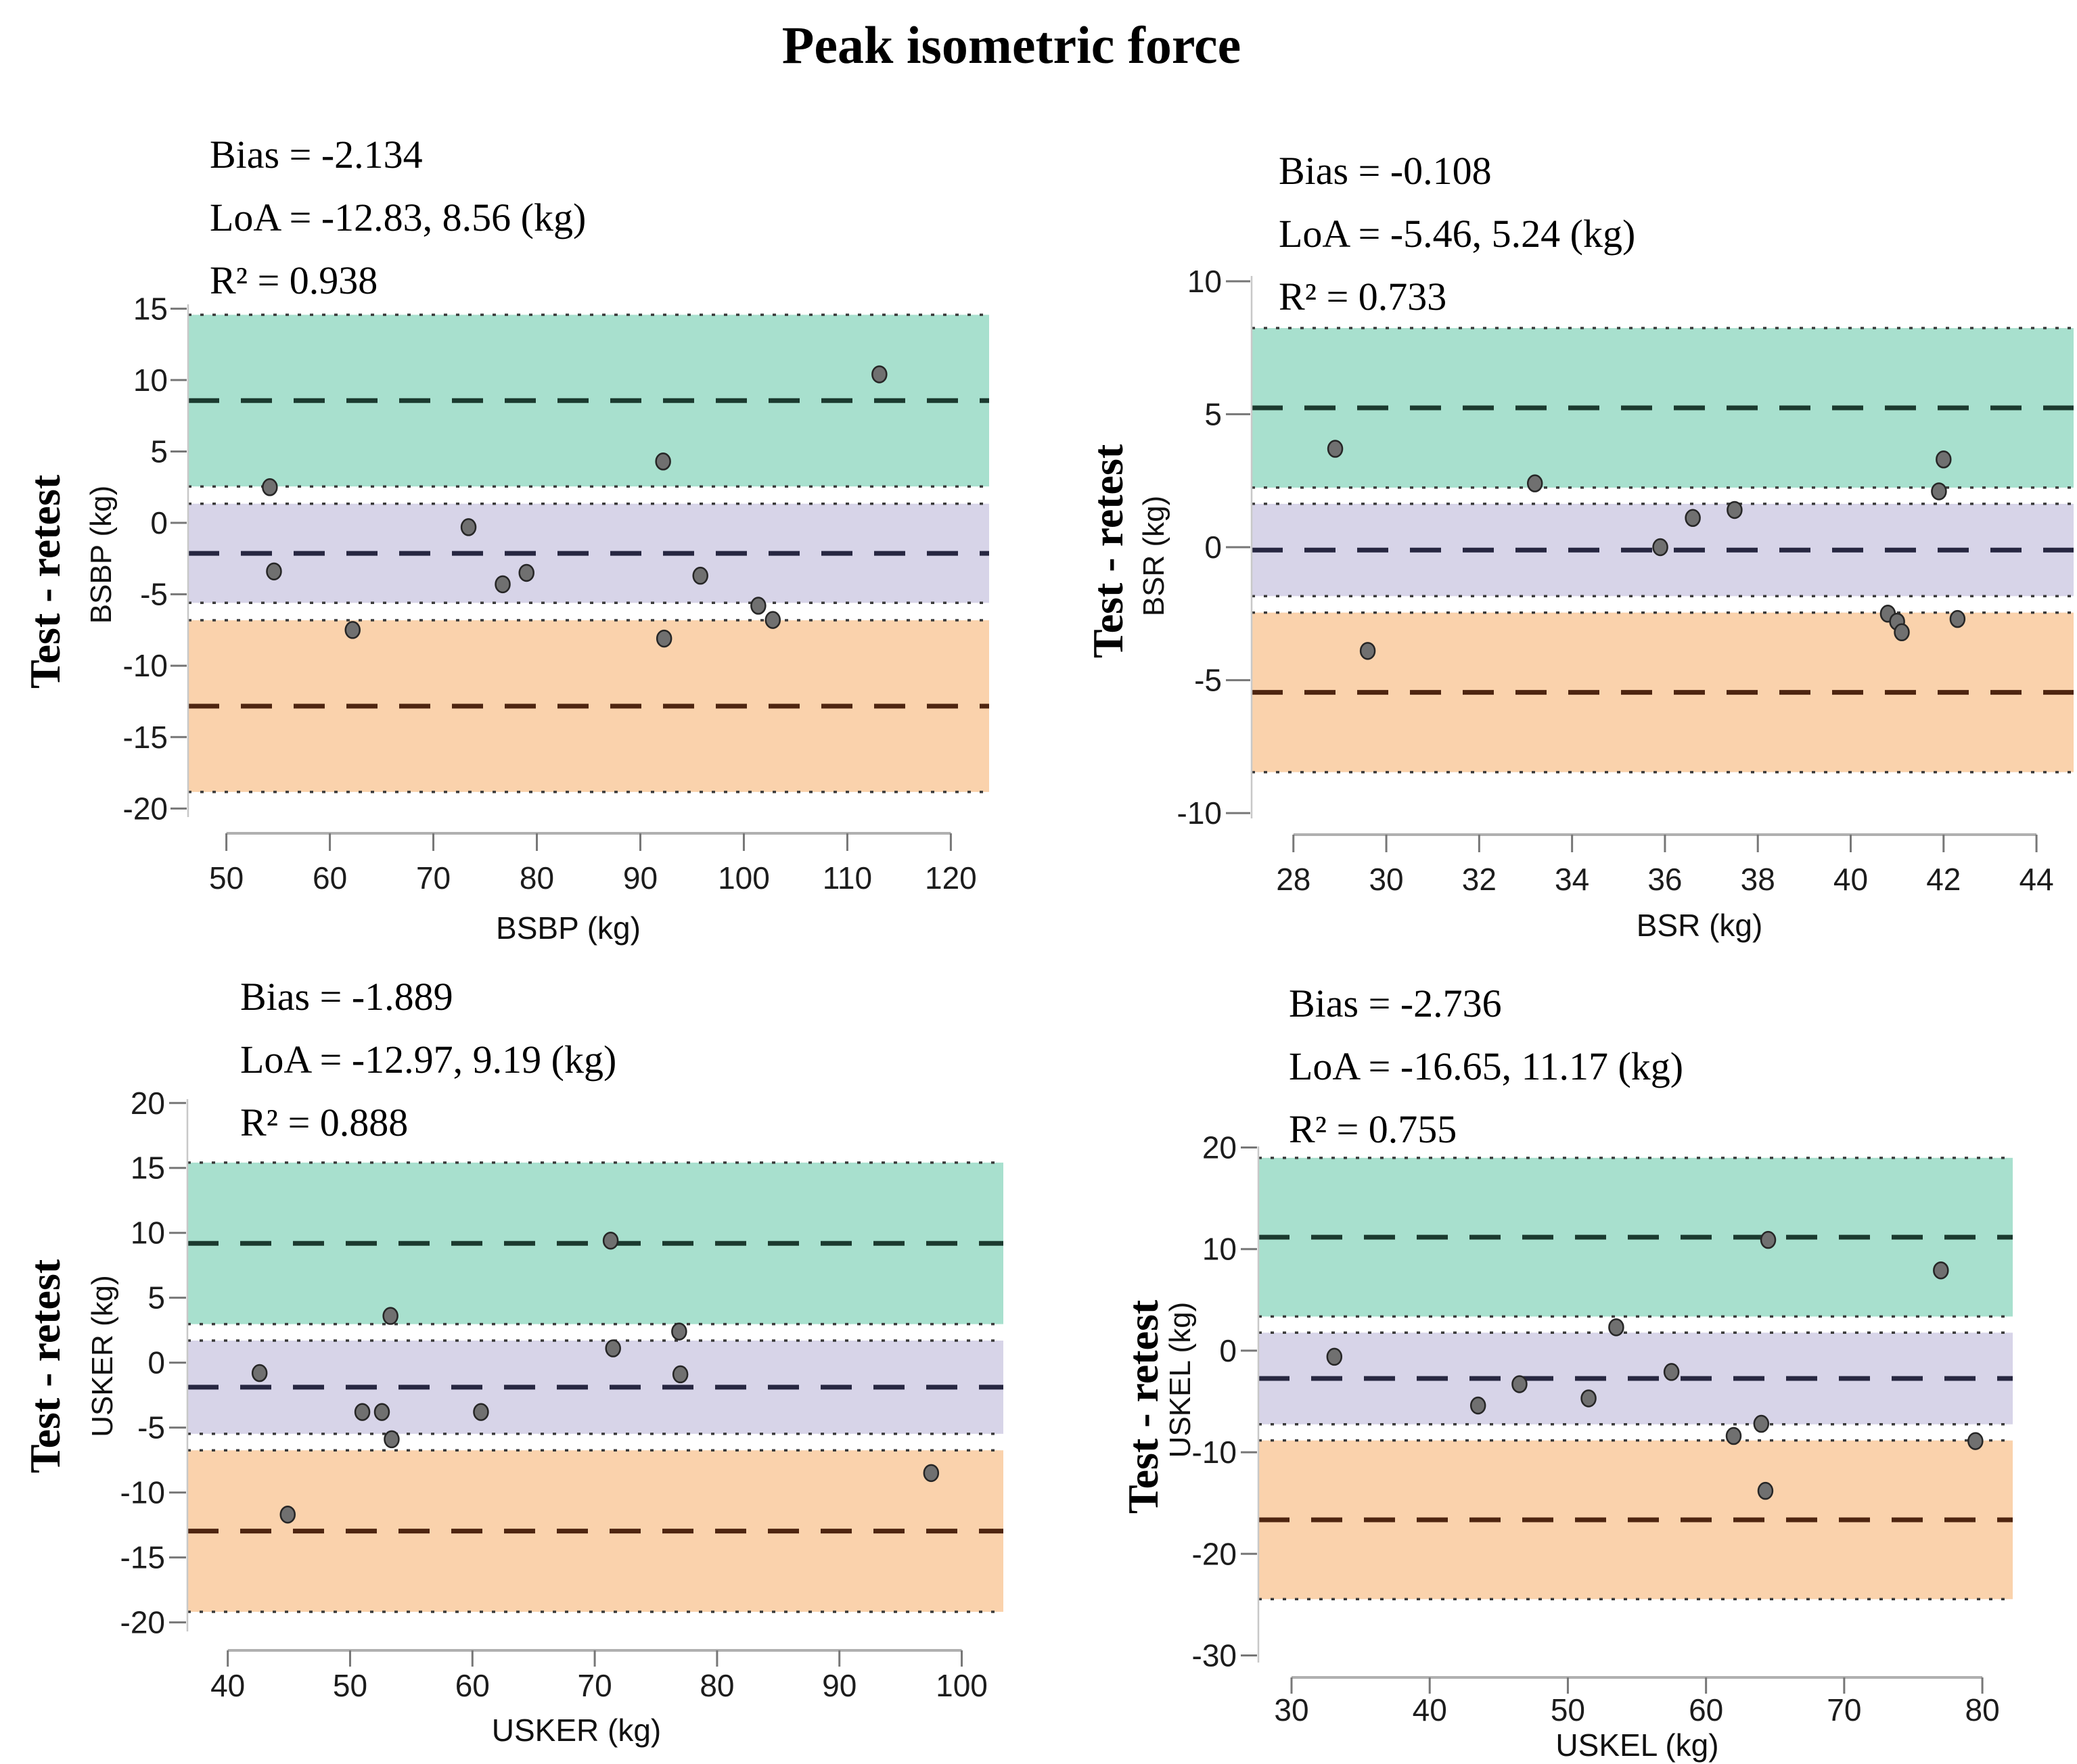  What do you see at coordinates (1479, 879) in the screenshot?
I see `x-tick-label: 32` at bounding box center [1479, 879].